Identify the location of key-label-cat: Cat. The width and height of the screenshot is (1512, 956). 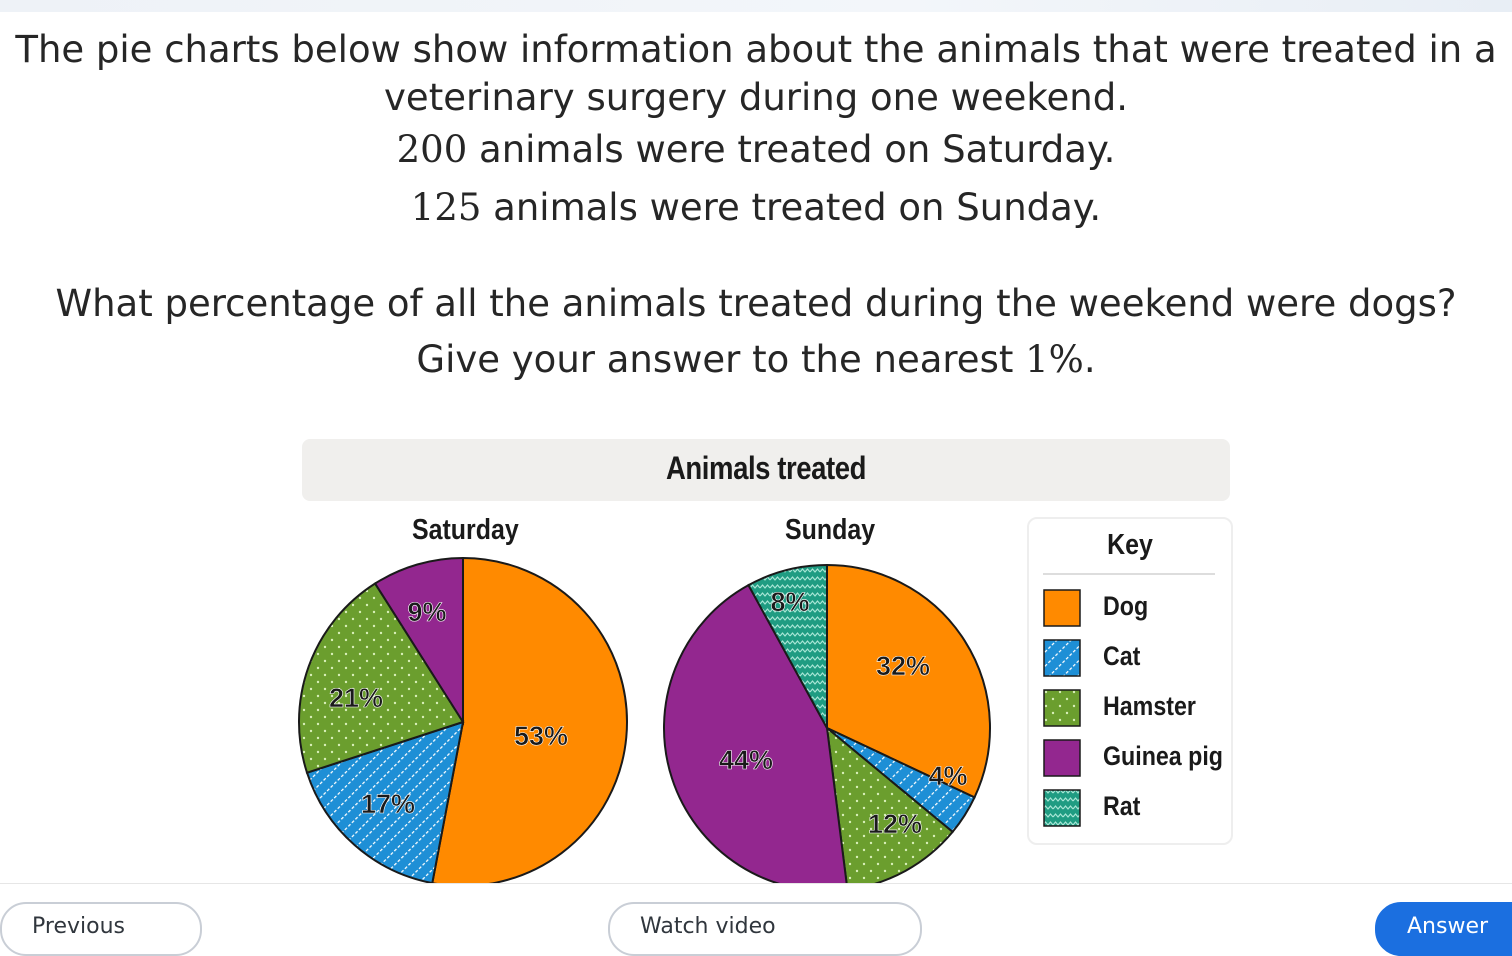
(1122, 656).